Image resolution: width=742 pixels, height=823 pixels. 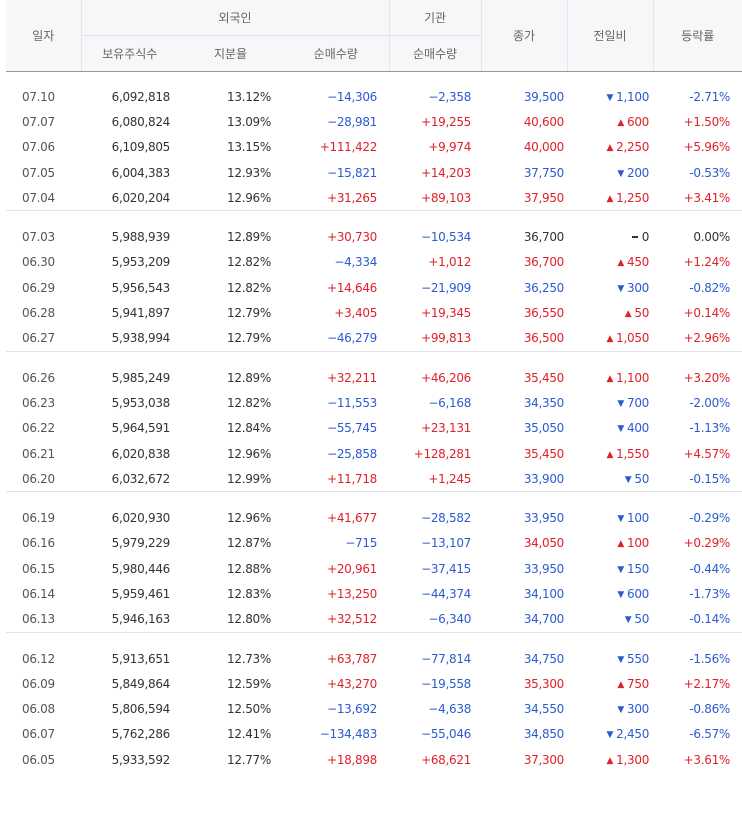 I want to click on ratio-cell: 12.87%, so click(x=249, y=543).